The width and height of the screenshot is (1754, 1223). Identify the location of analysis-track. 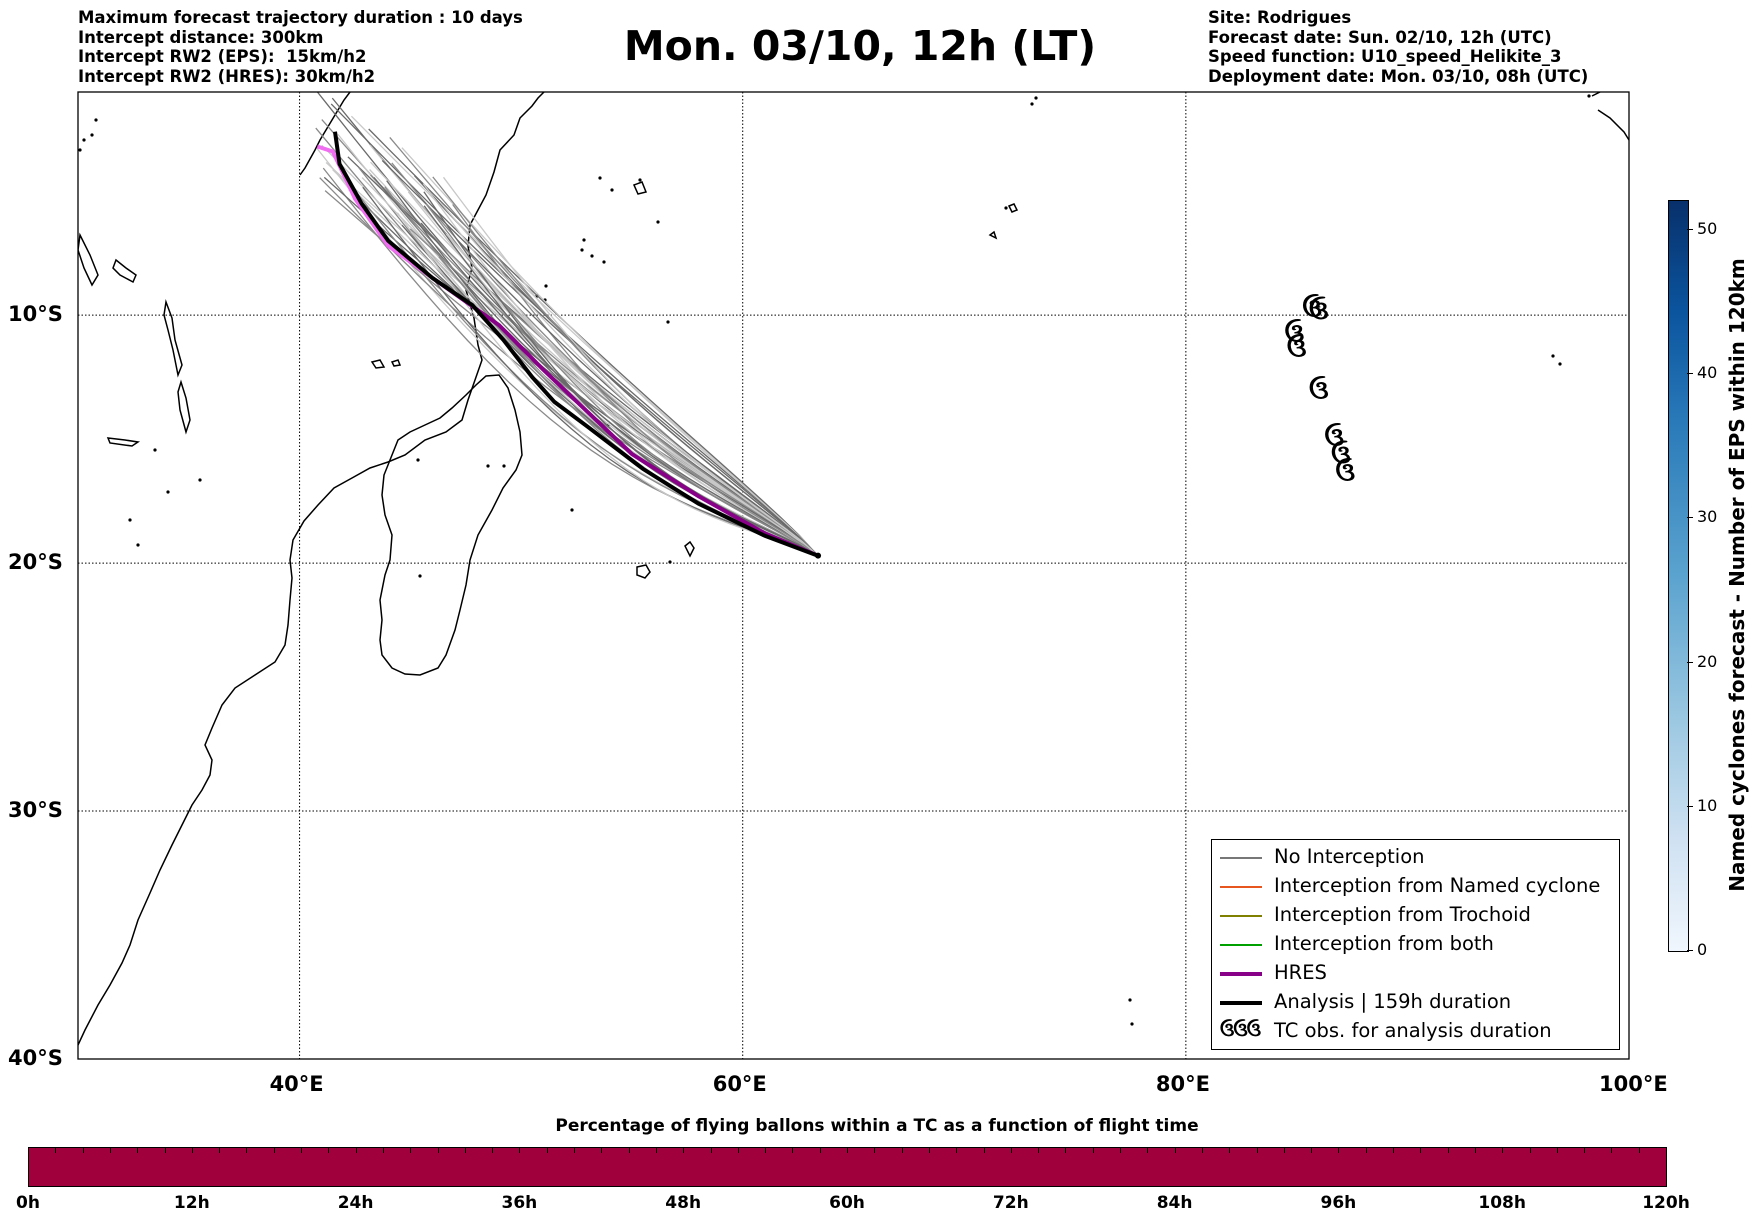
(576, 344).